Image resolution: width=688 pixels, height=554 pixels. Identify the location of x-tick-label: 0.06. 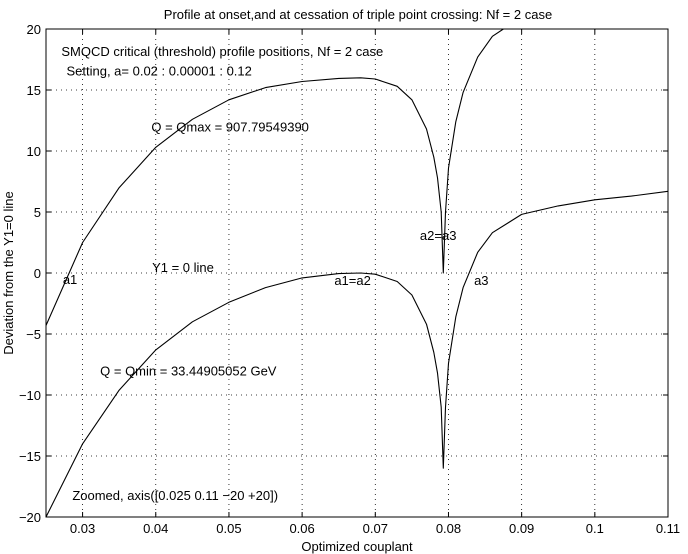
(301, 528).